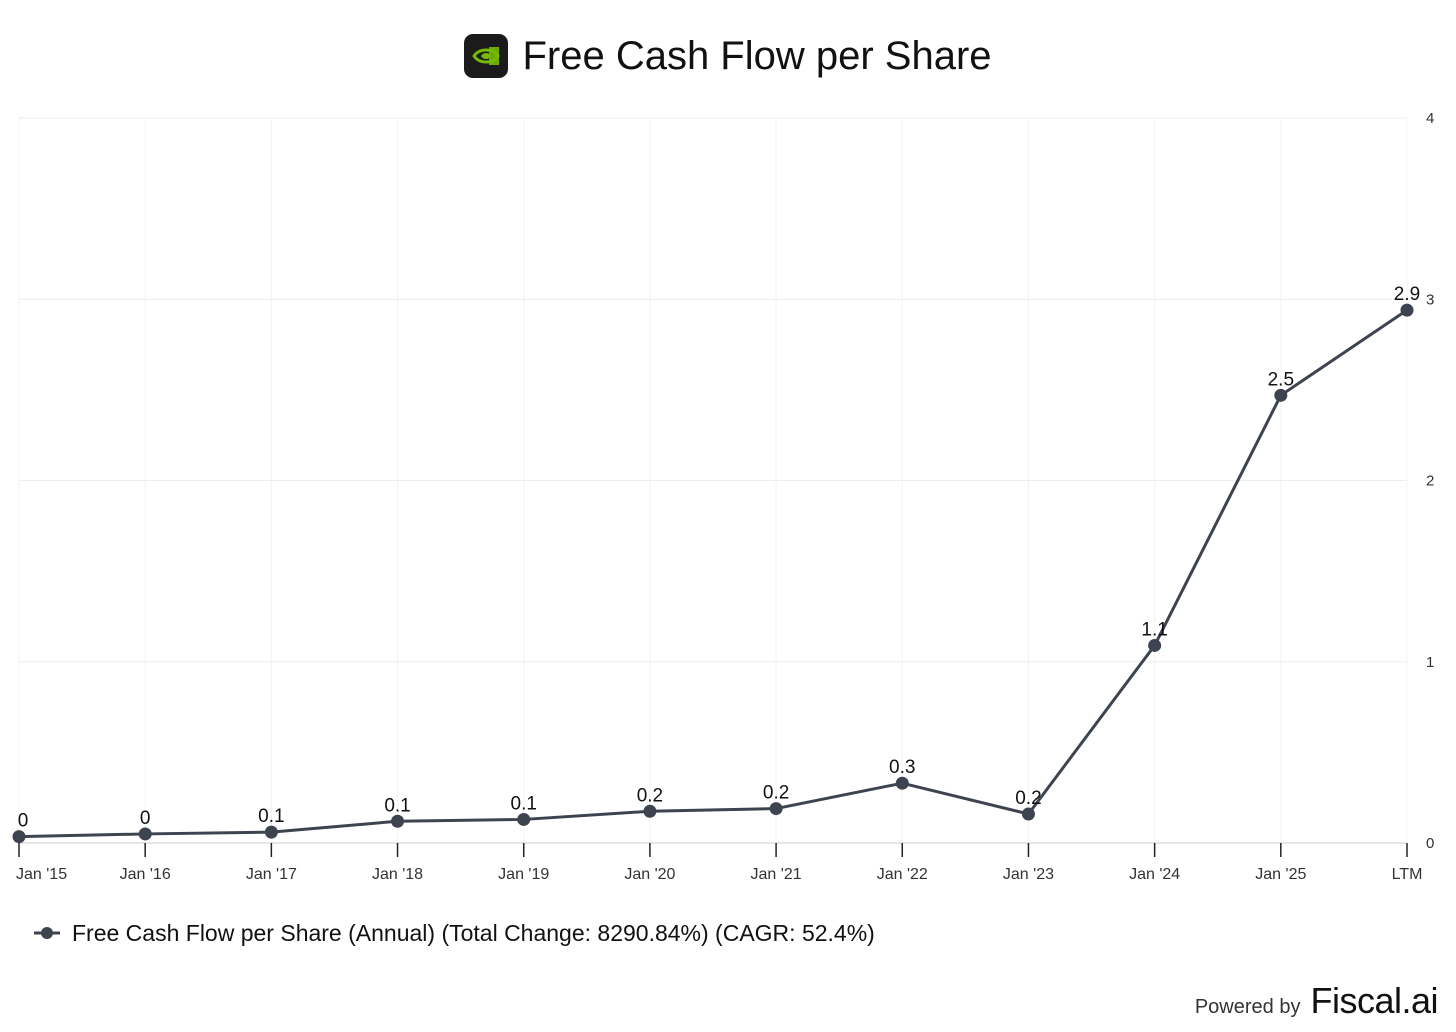 The width and height of the screenshot is (1456, 1032). Describe the element at coordinates (1281, 379) in the screenshot. I see `data-label: 2.5` at that location.